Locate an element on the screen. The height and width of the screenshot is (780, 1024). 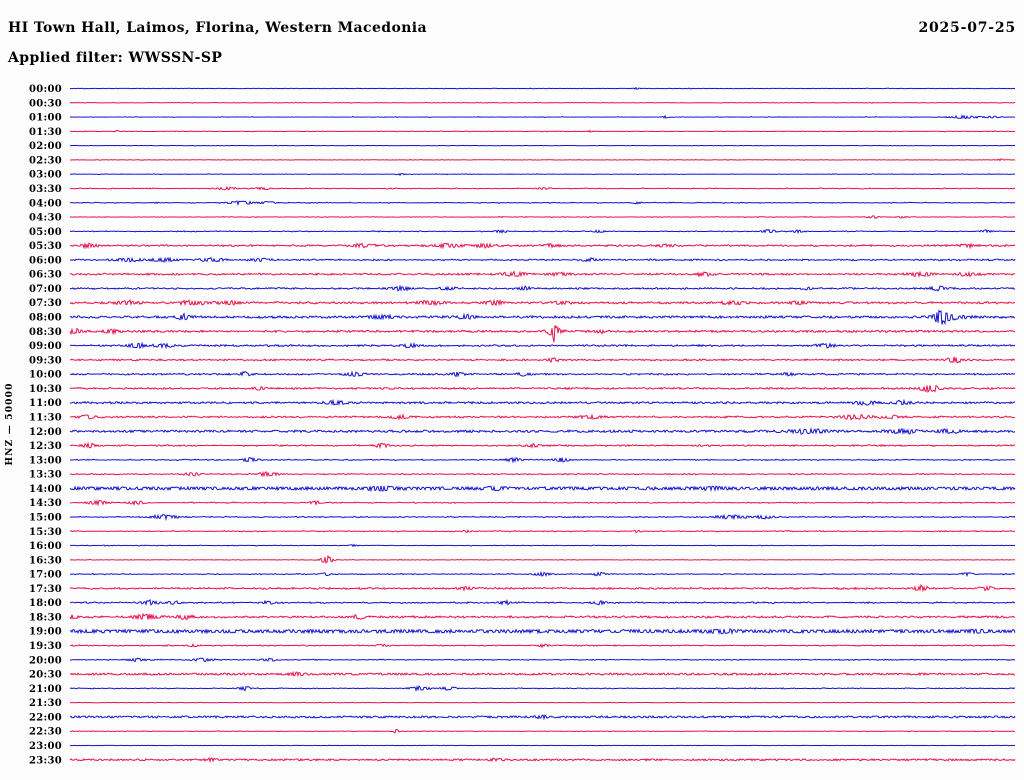
row-time-label: 15:00 is located at coordinates (45, 517).